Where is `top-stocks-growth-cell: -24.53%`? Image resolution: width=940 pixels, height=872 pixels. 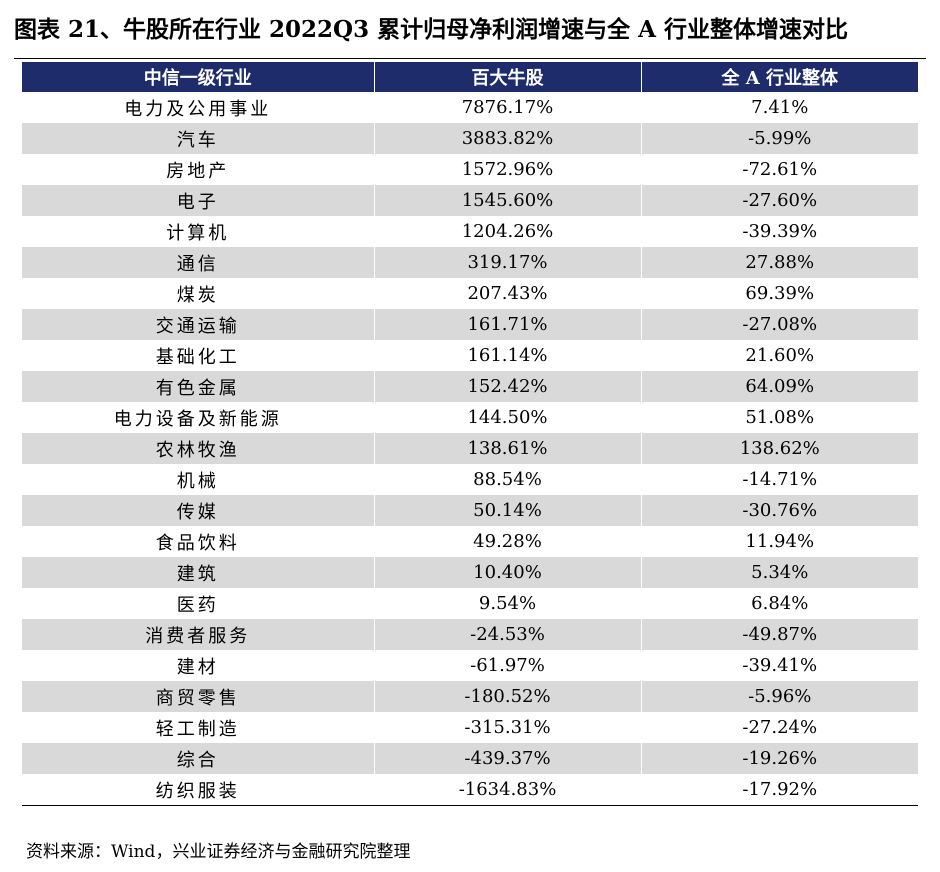 top-stocks-growth-cell: -24.53% is located at coordinates (508, 634).